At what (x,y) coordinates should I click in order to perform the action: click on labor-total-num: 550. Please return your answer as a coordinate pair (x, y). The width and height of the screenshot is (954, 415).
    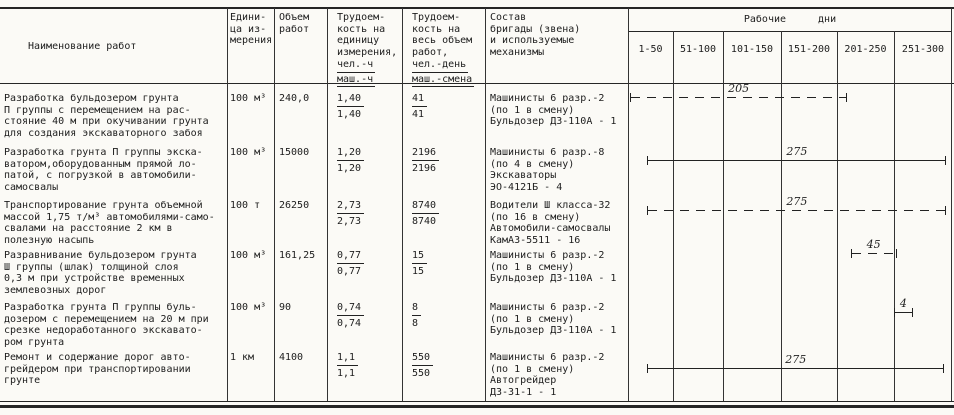
    Looking at the image, I should click on (423, 359).